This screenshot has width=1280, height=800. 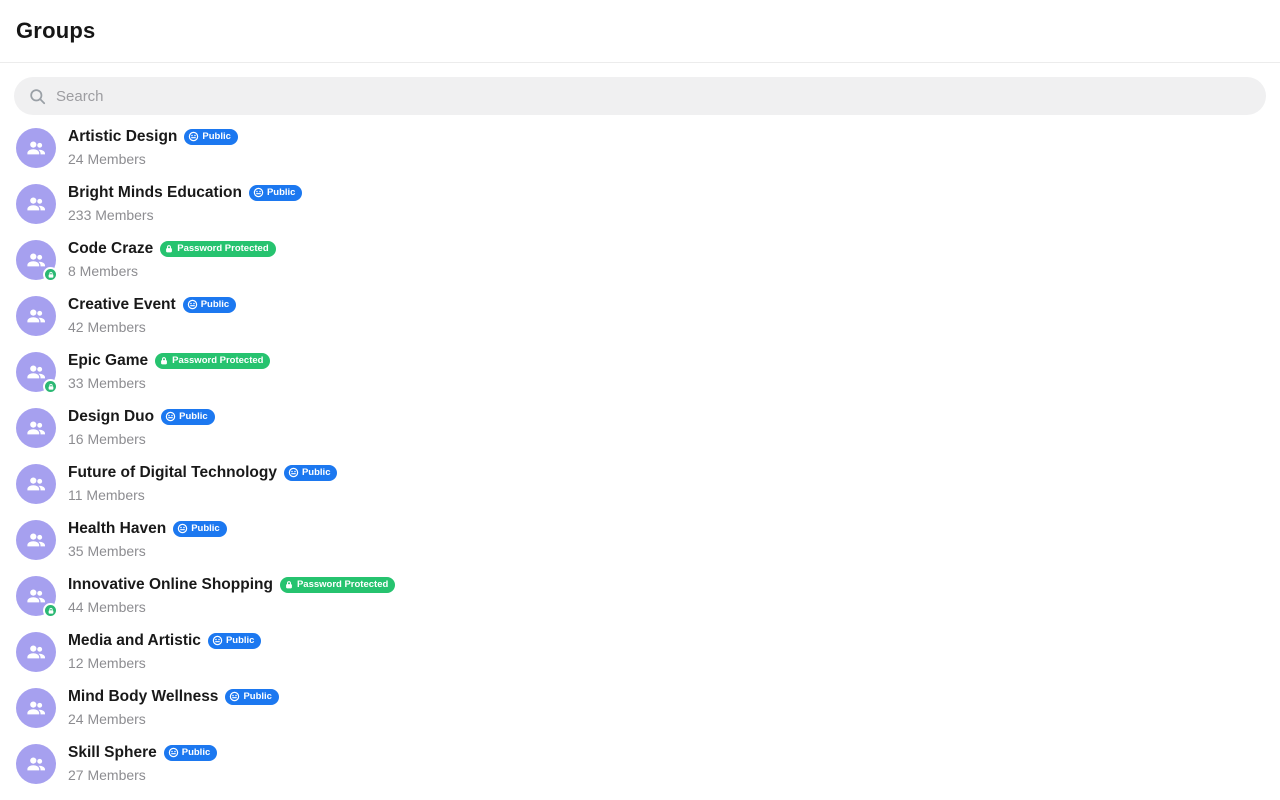 I want to click on group-members-count: 33 Members, so click(x=107, y=383).